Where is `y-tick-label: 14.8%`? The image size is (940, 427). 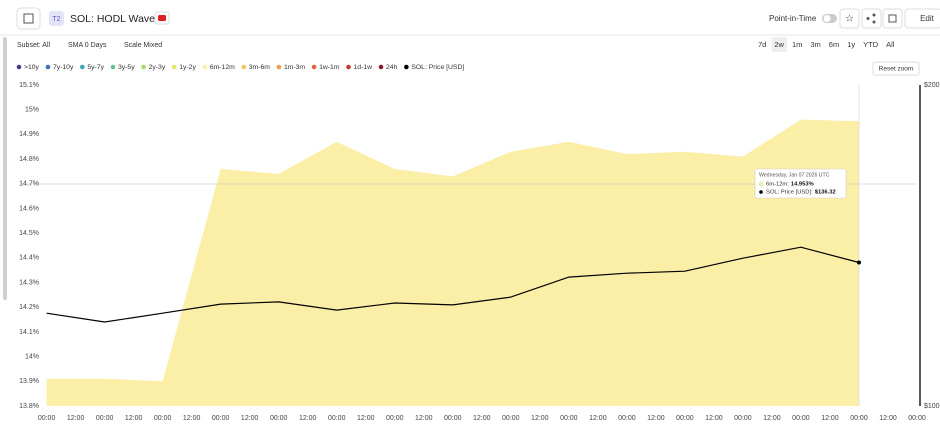 y-tick-label: 14.8% is located at coordinates (29, 159).